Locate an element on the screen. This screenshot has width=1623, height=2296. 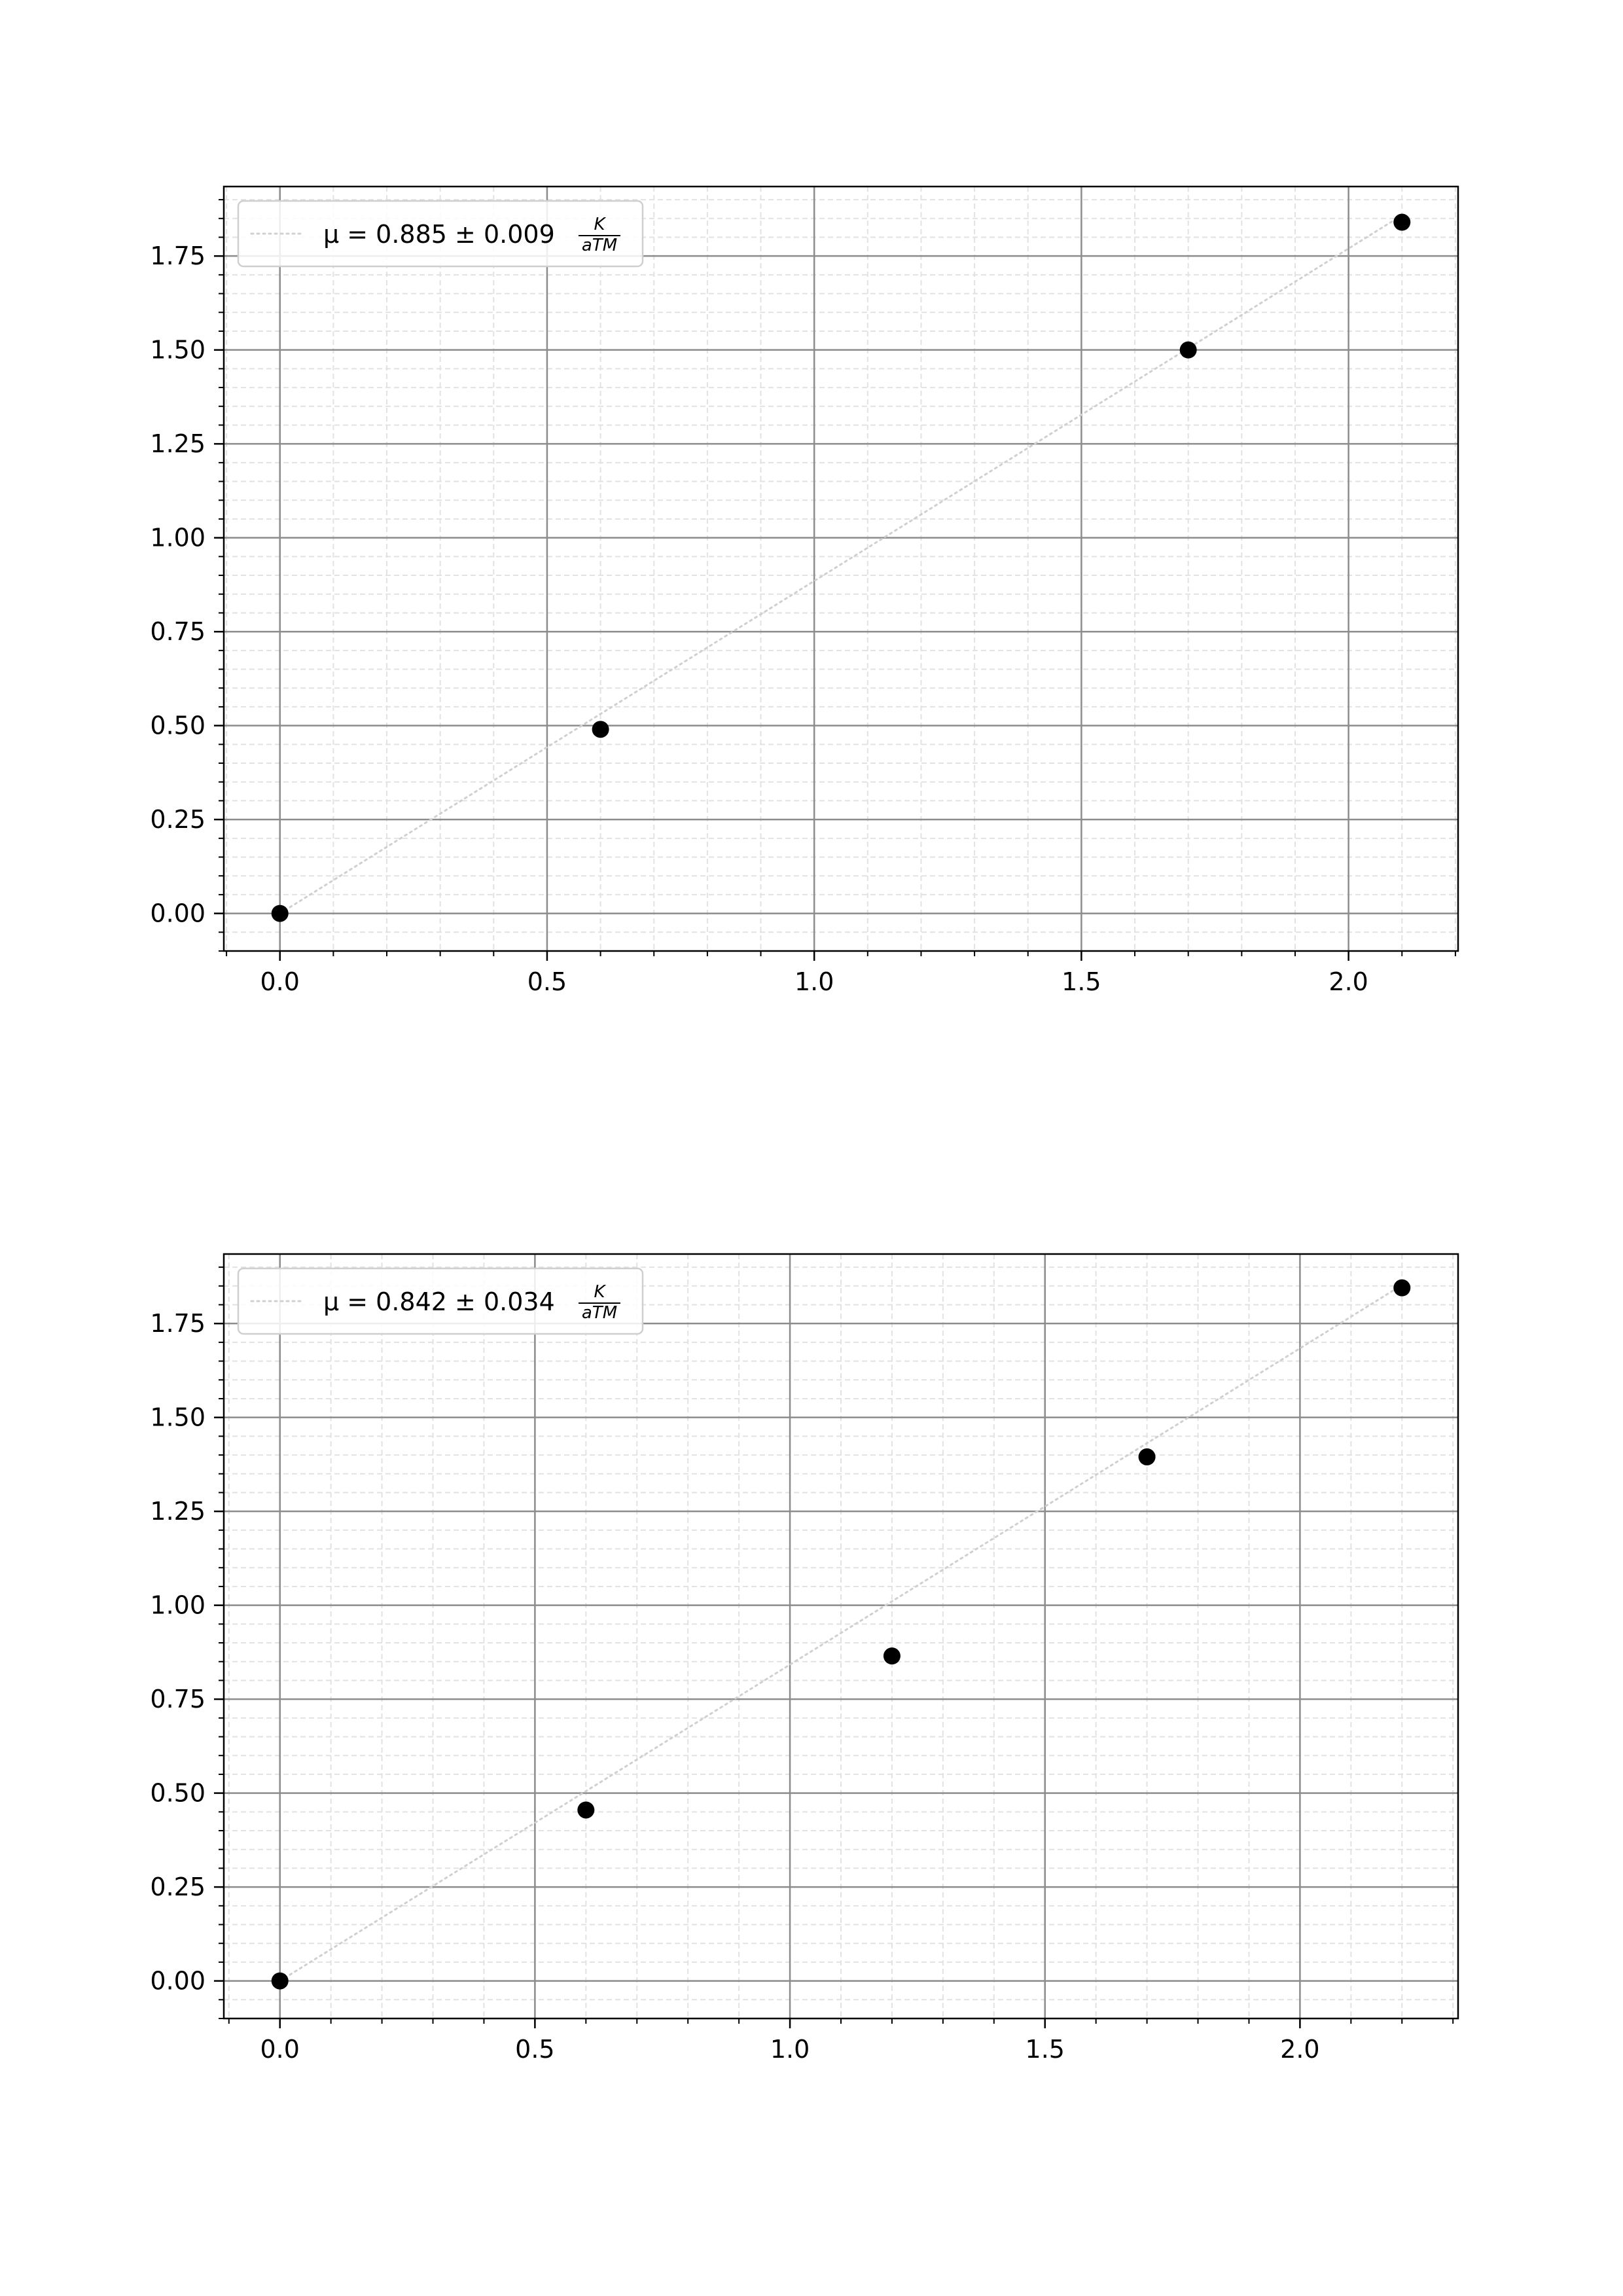
legend-label: μ = 0.885 ± 0.009 is located at coordinates (439, 235).